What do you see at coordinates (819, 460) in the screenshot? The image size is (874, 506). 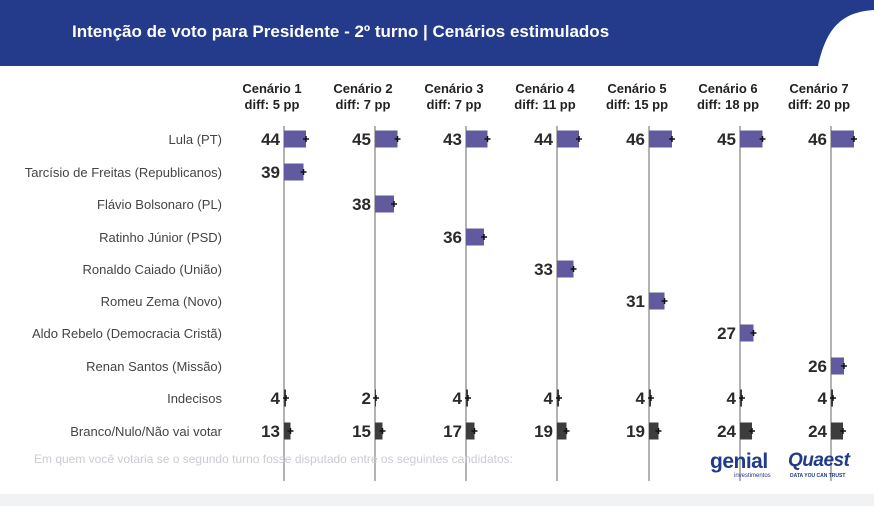 I see `quaest-logo-word: Quaest` at bounding box center [819, 460].